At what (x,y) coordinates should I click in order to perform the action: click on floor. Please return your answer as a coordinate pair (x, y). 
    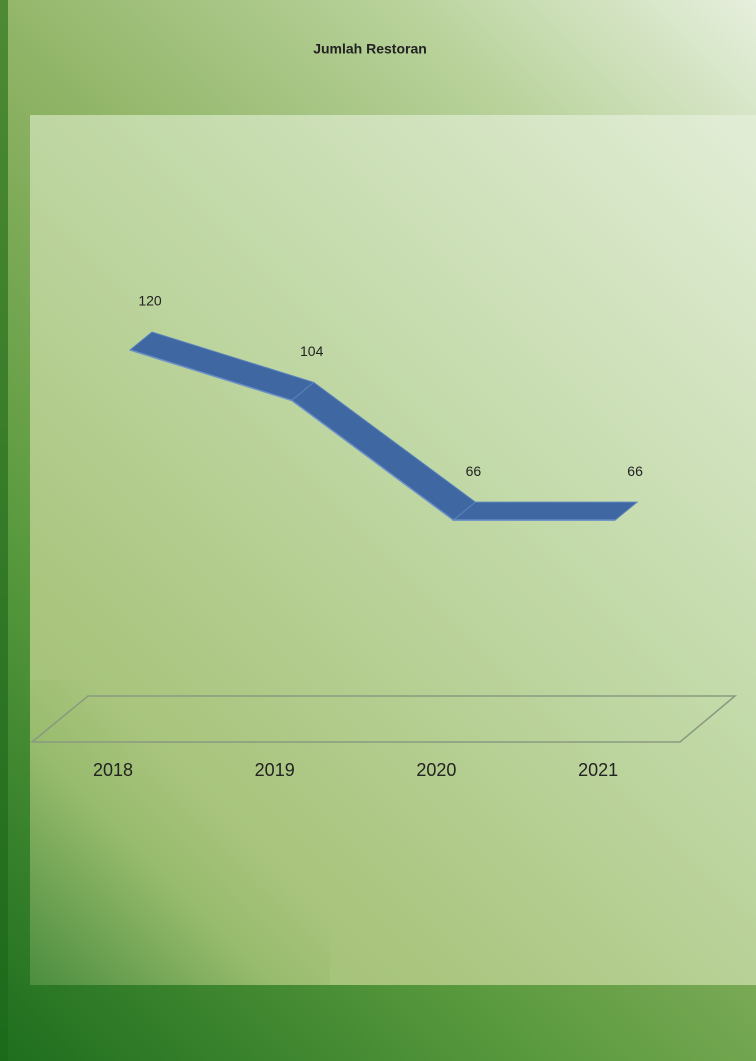
    Looking at the image, I should click on (383, 719).